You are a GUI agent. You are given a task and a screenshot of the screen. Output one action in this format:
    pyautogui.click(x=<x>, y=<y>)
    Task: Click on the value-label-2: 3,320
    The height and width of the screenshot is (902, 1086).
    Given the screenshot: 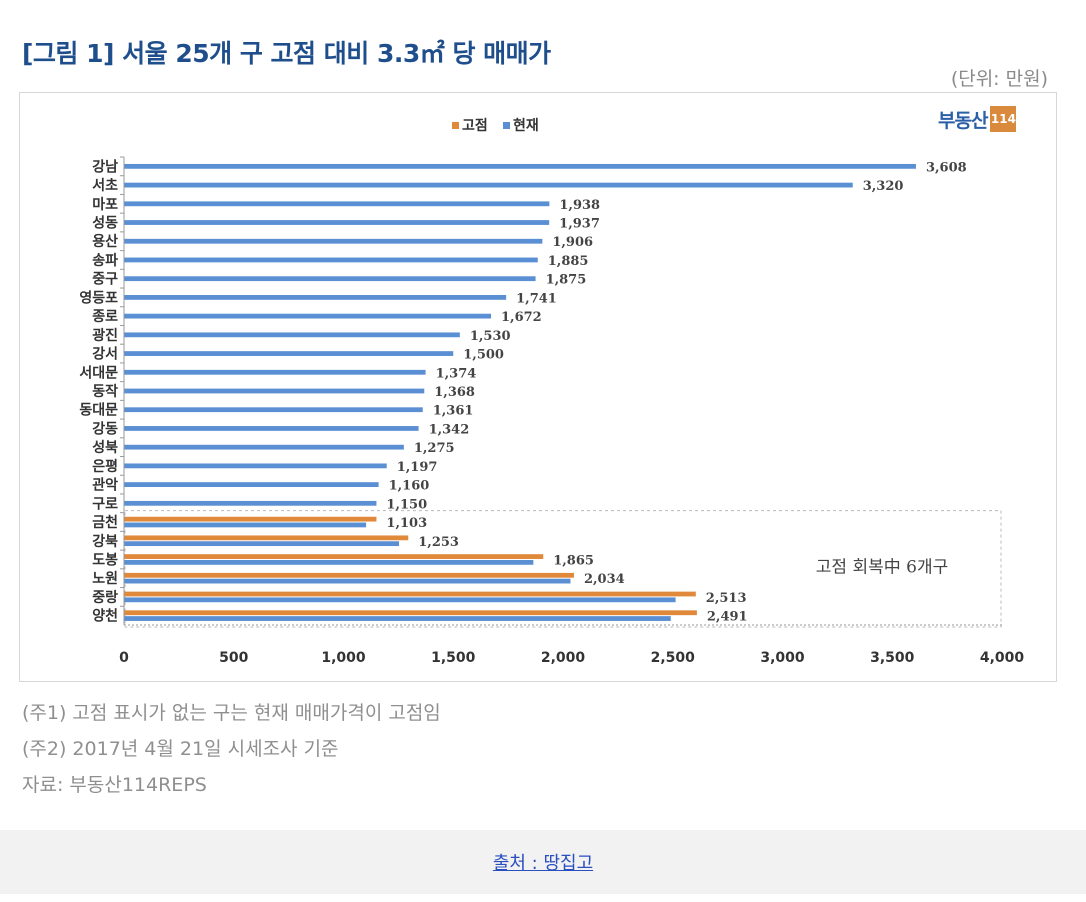 What is the action you would take?
    pyautogui.click(x=883, y=186)
    